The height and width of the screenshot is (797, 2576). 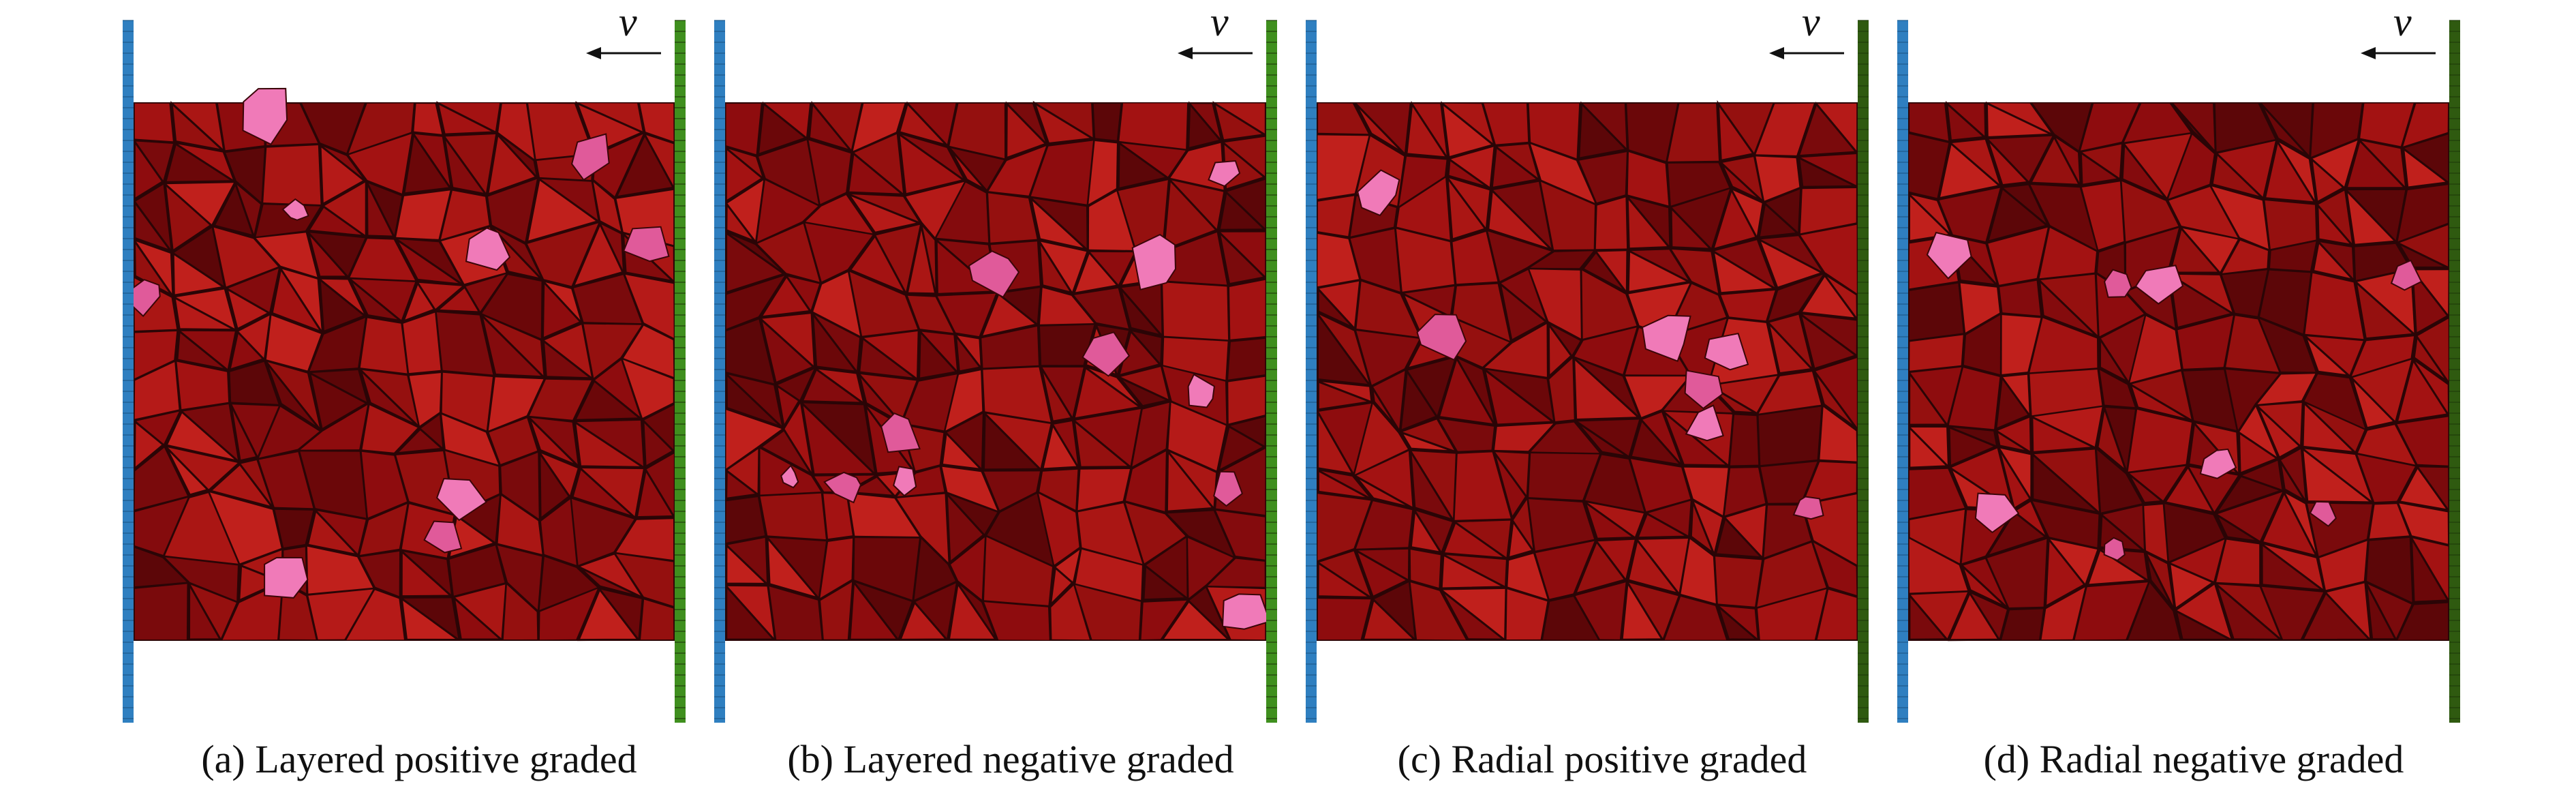 I want to click on pink-grain, so click(x=1379, y=193).